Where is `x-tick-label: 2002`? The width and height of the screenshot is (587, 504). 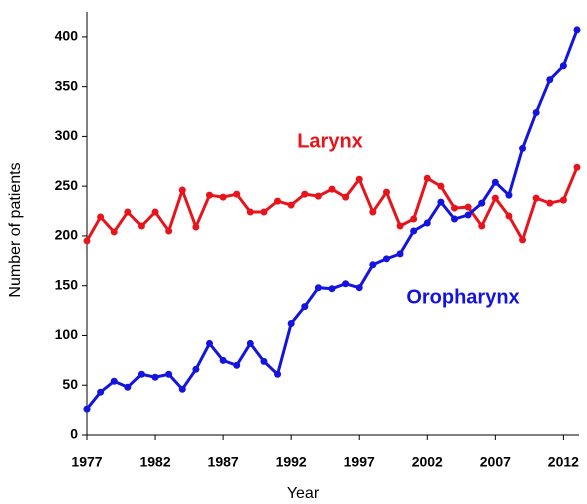 x-tick-label: 2002 is located at coordinates (427, 462).